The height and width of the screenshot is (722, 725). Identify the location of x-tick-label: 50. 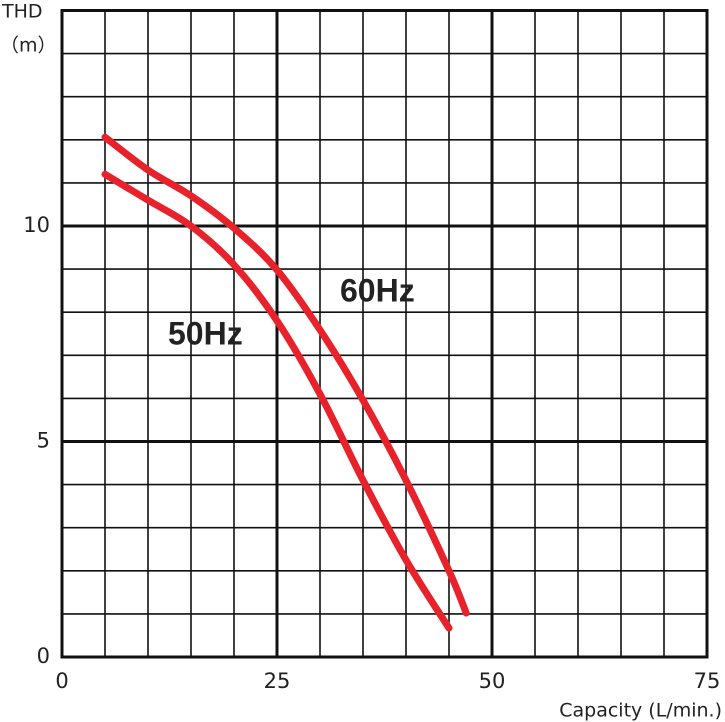
(492, 681).